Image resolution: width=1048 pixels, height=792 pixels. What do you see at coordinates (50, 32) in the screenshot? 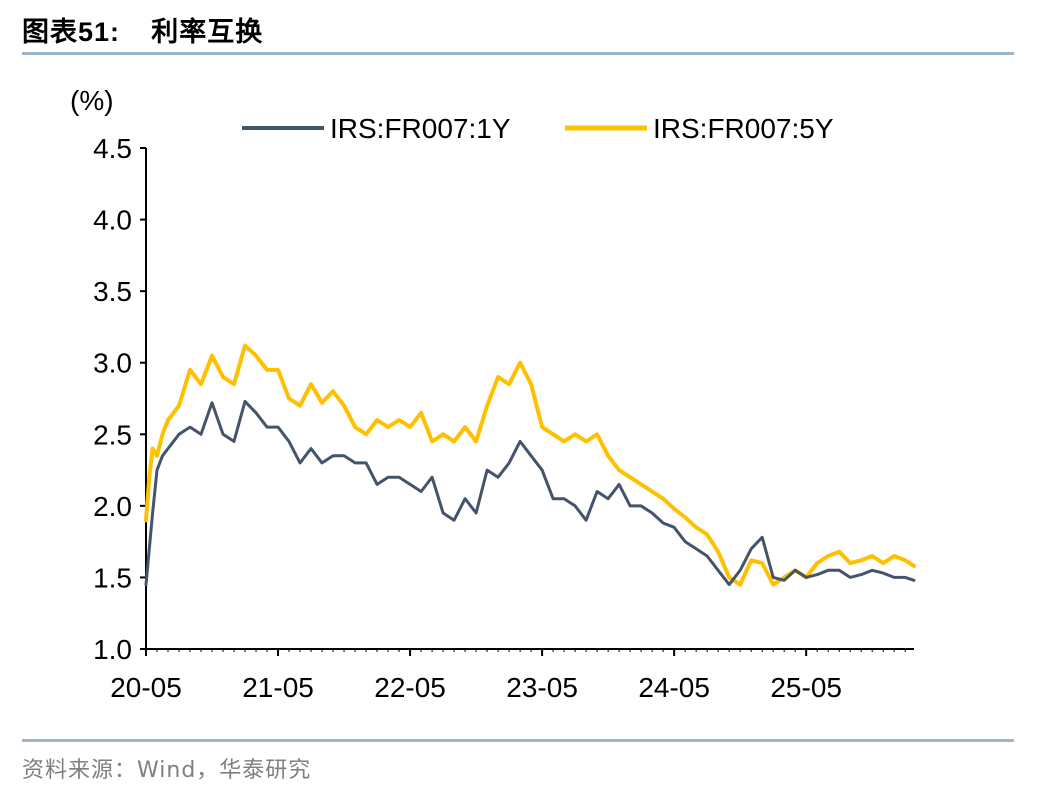
I see `figure-prefix: 图表` at bounding box center [50, 32].